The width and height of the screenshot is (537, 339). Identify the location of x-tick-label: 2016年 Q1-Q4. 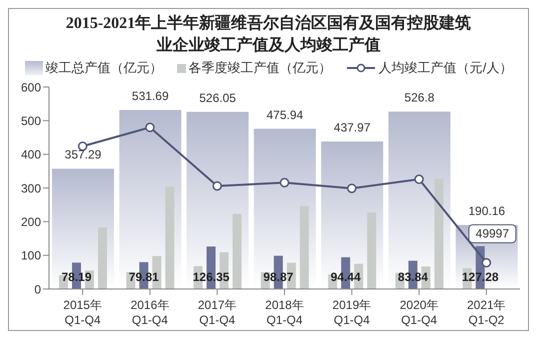
(150, 312).